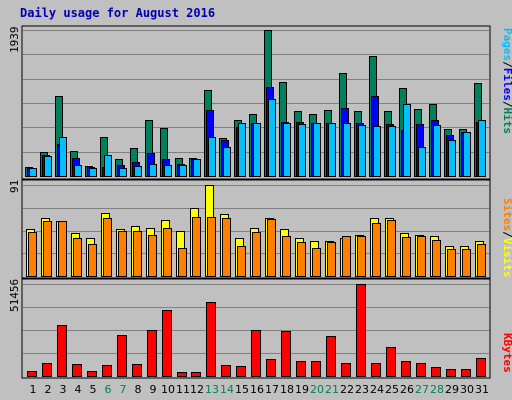 This screenshot has width=512, height=400. What do you see at coordinates (506, 44) in the screenshot?
I see `legend-pages: Pages` at bounding box center [506, 44].